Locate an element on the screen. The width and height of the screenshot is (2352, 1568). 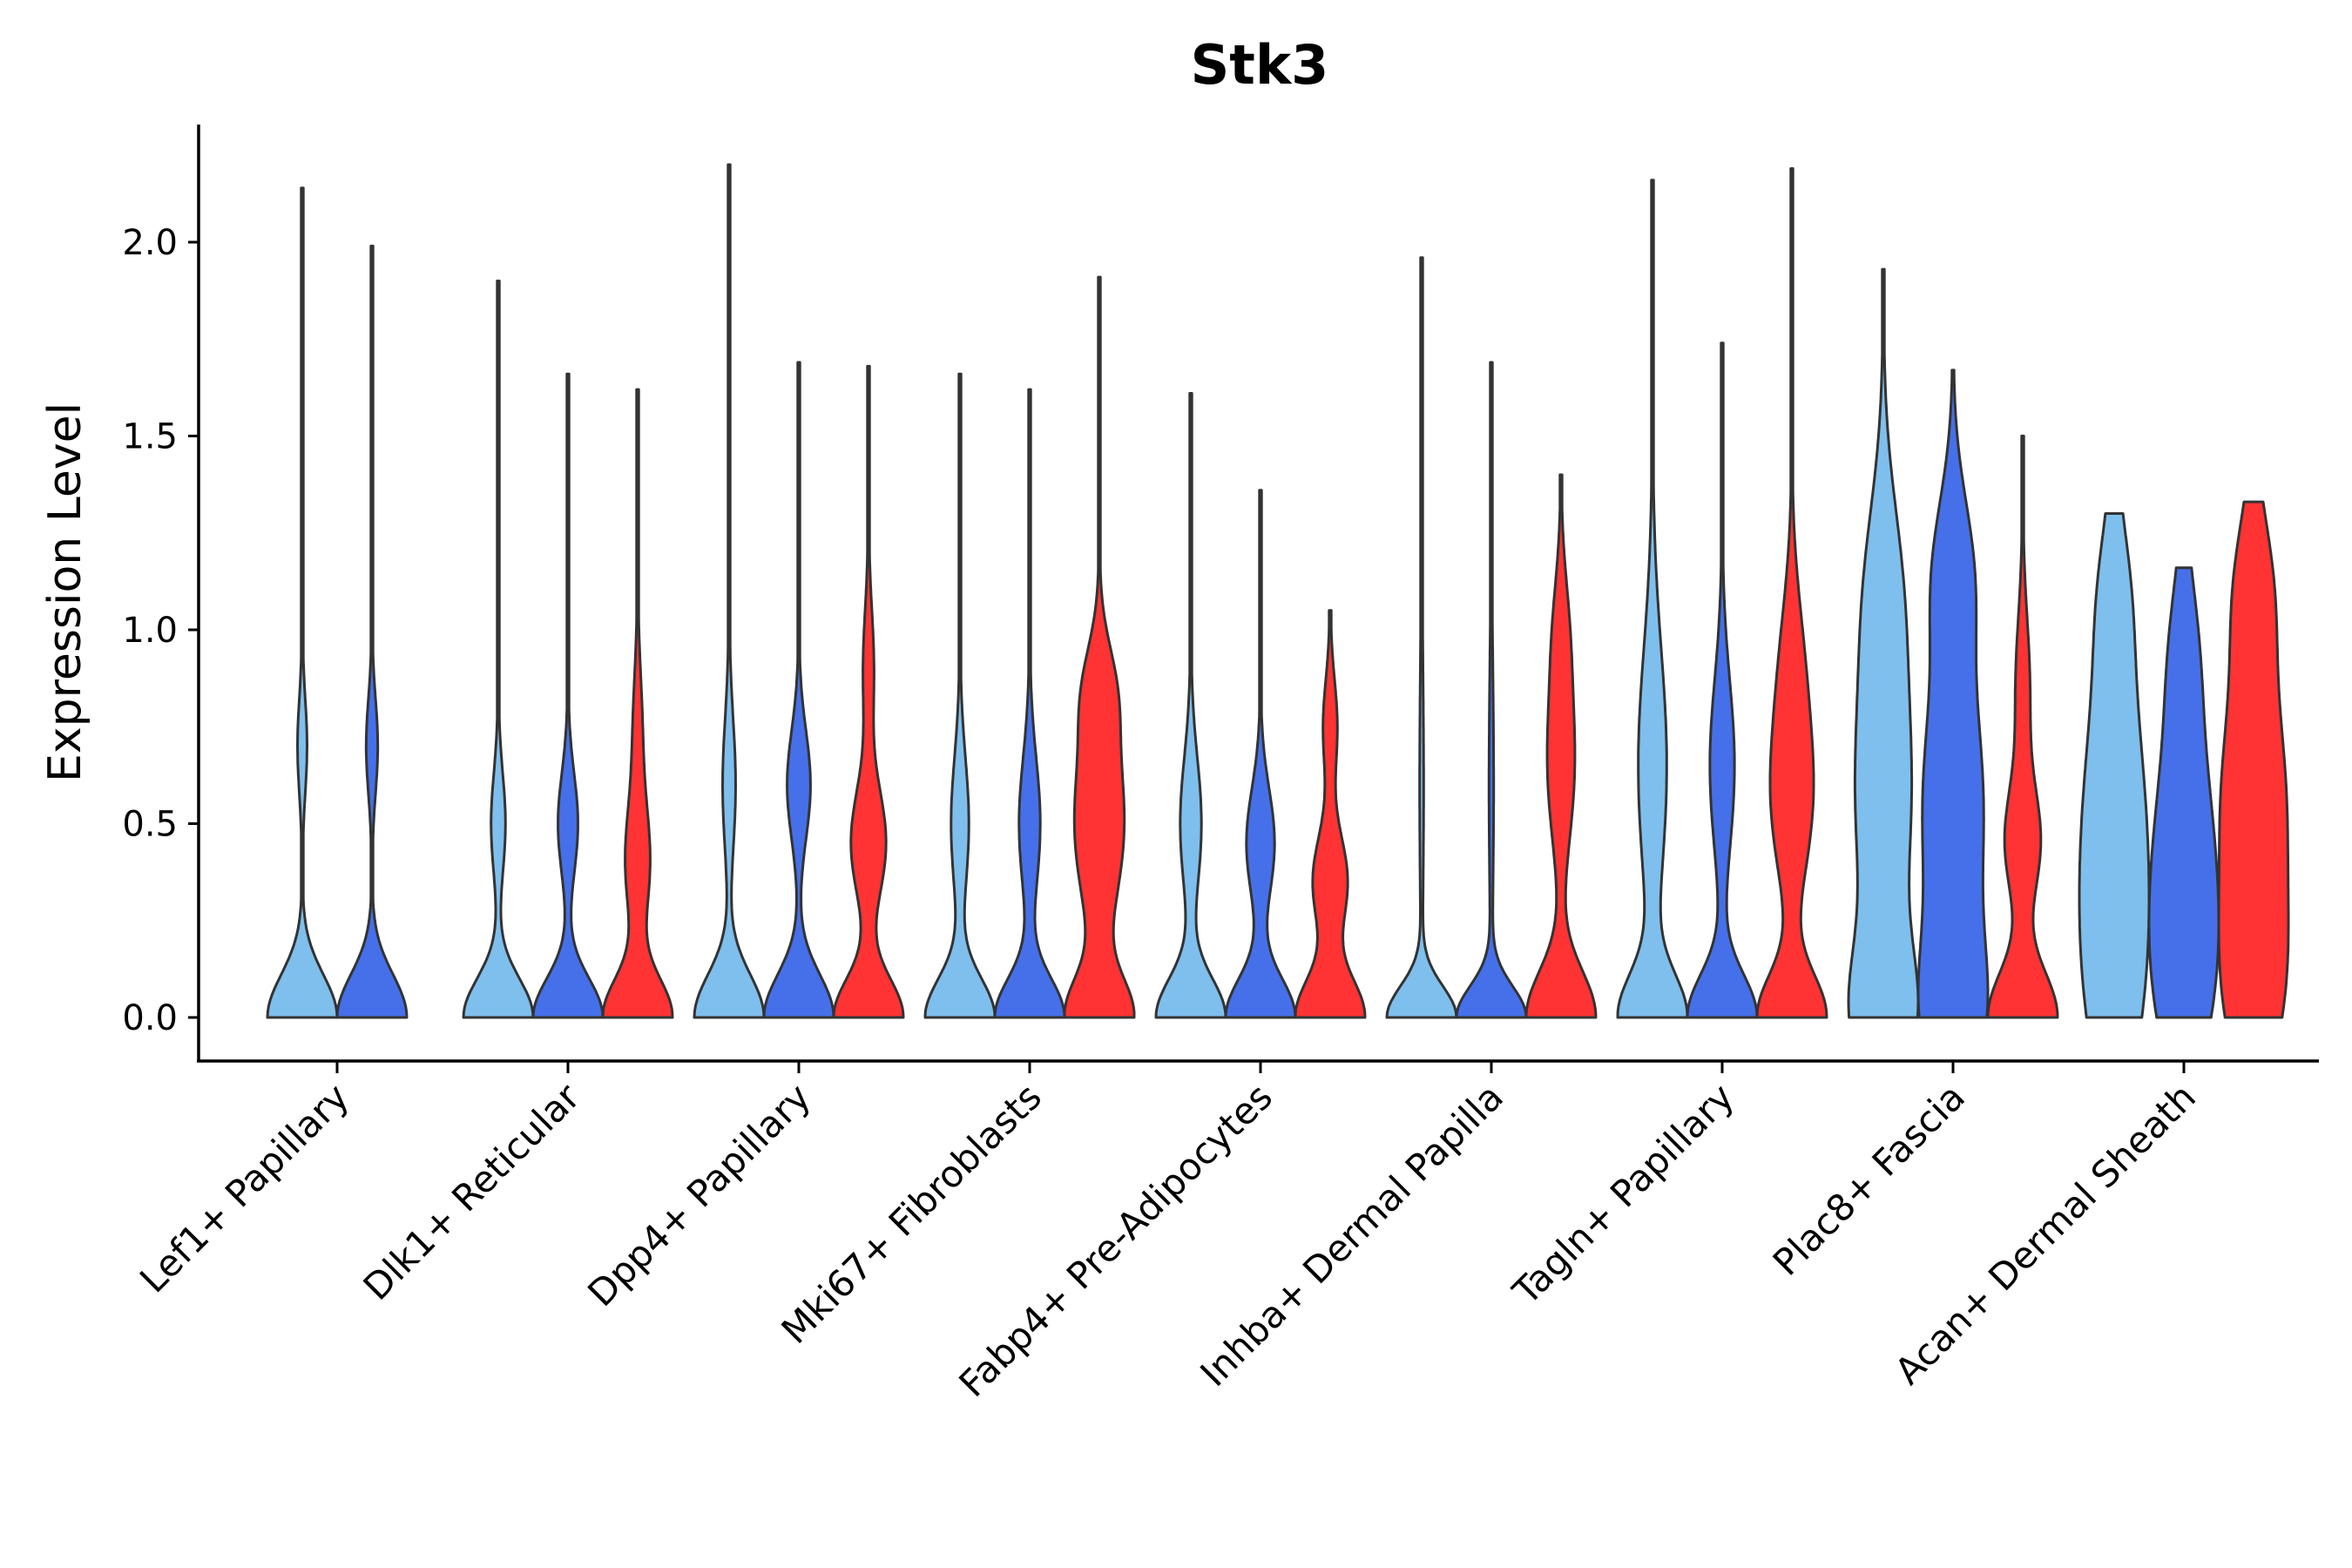
x-tick-label: Dpp4+ Papillary is located at coordinates (699, 1195).